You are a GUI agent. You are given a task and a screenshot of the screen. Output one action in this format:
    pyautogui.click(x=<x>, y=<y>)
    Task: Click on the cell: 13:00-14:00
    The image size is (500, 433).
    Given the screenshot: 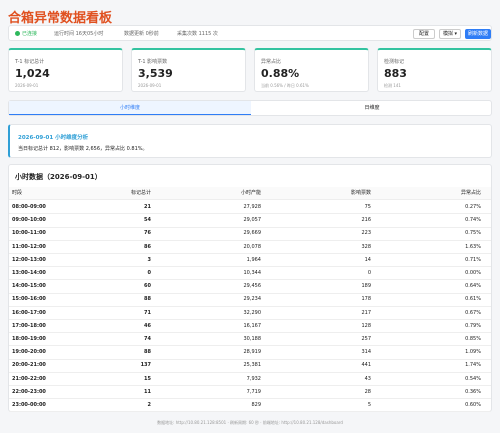 What is the action you would take?
    pyautogui.click(x=29, y=273)
    